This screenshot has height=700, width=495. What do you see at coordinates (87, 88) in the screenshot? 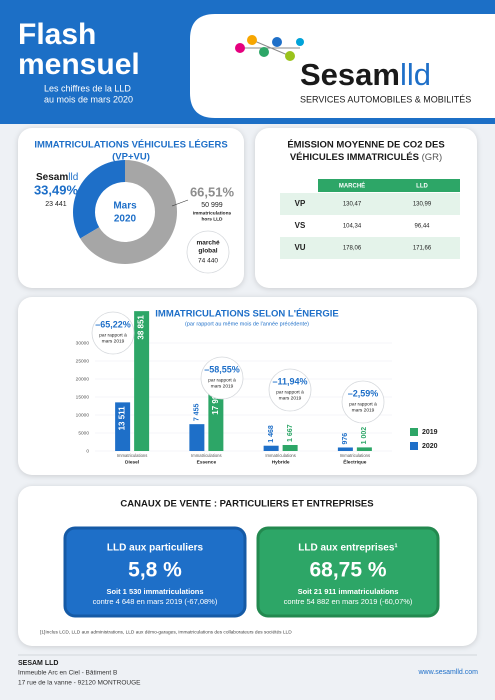
I see `subtitle: Les chiffres de la LLD` at bounding box center [87, 88].